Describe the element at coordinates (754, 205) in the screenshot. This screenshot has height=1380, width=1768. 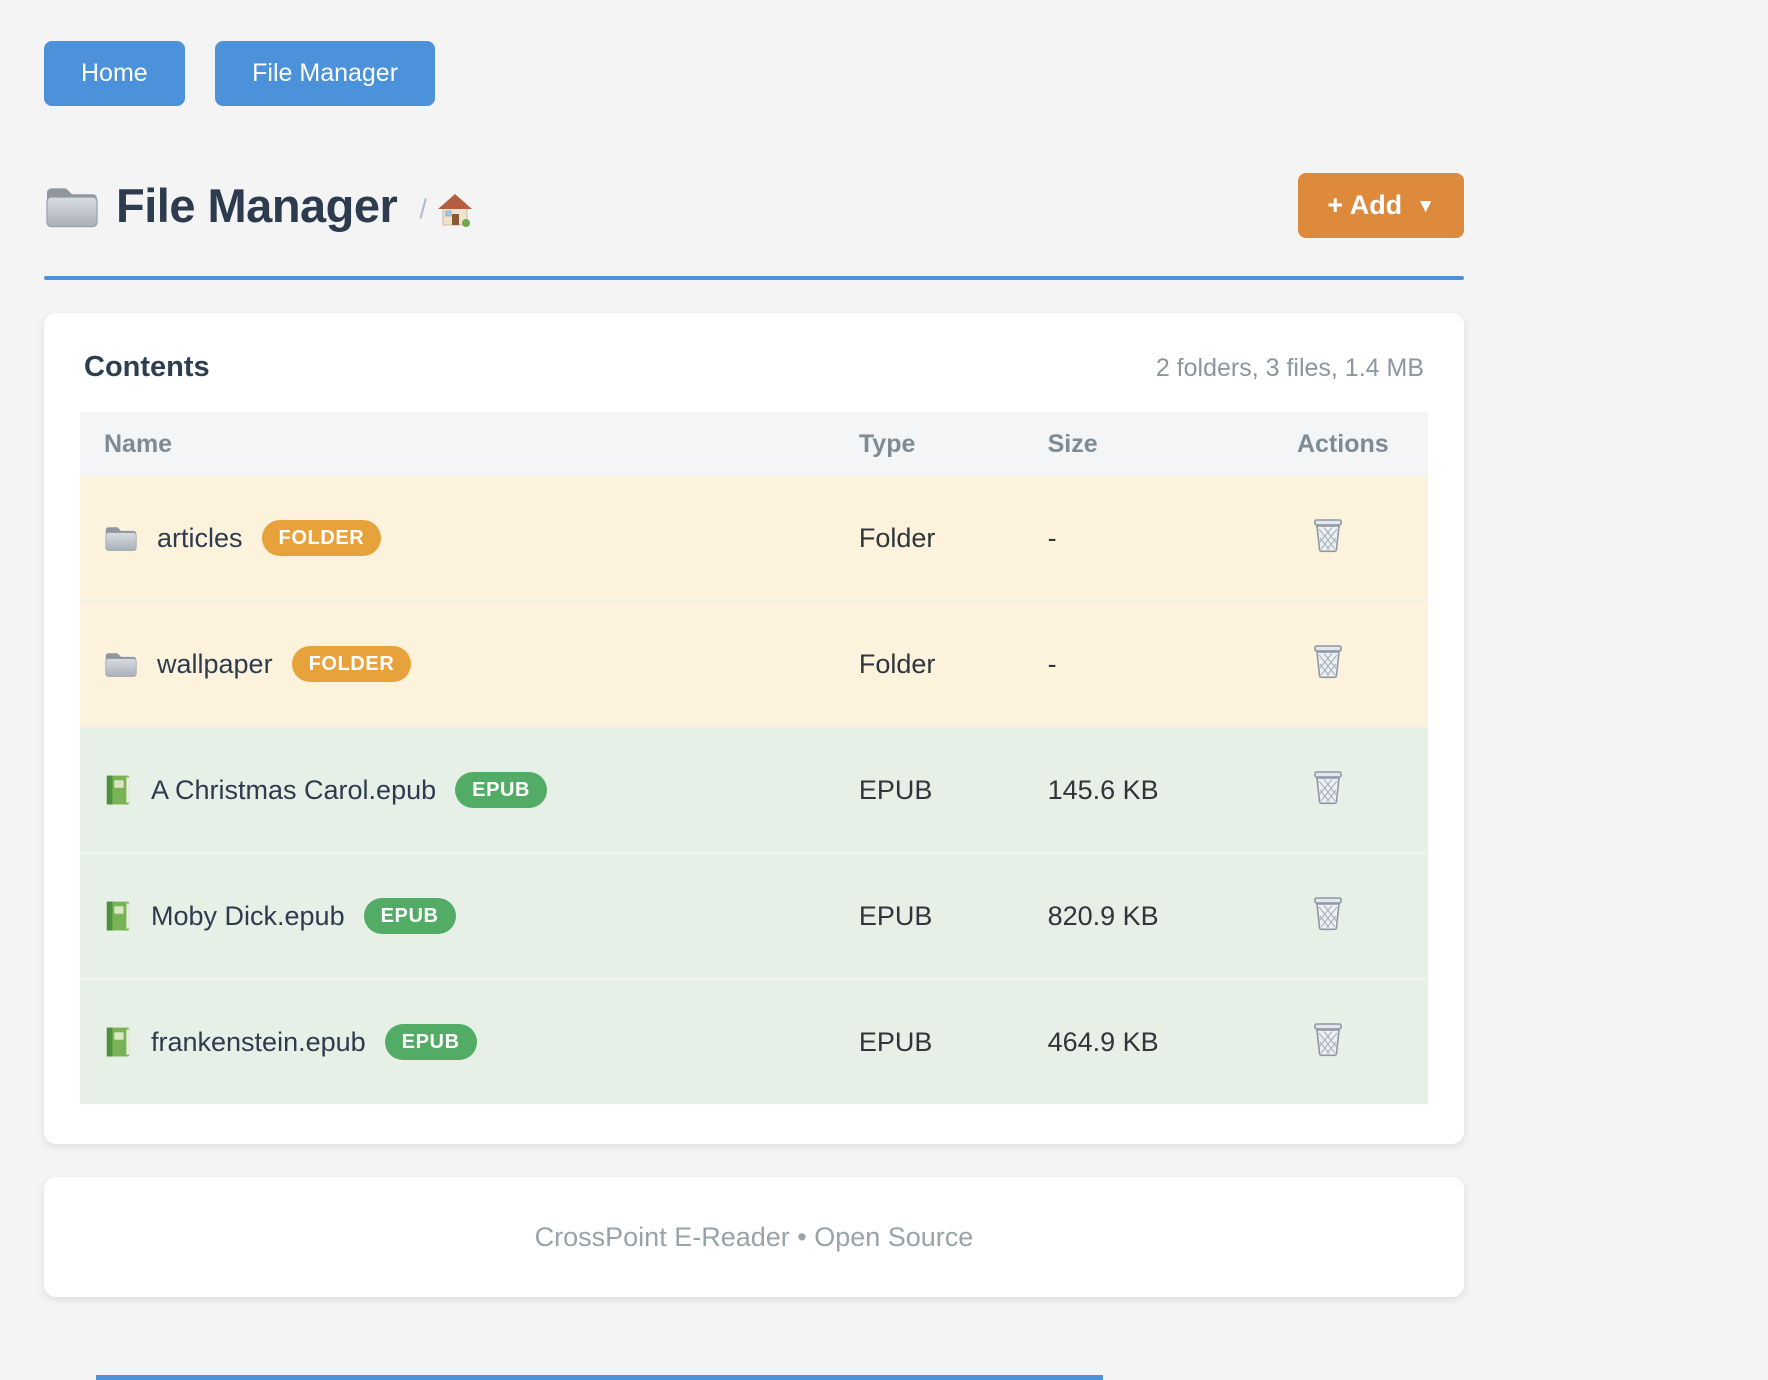
I see `page-header: File Manager / + Add ▼` at that location.